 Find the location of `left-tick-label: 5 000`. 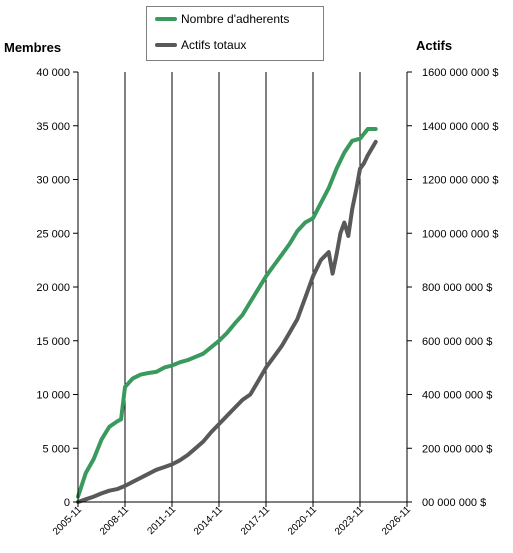

left-tick-label: 5 000 is located at coordinates (56, 449).